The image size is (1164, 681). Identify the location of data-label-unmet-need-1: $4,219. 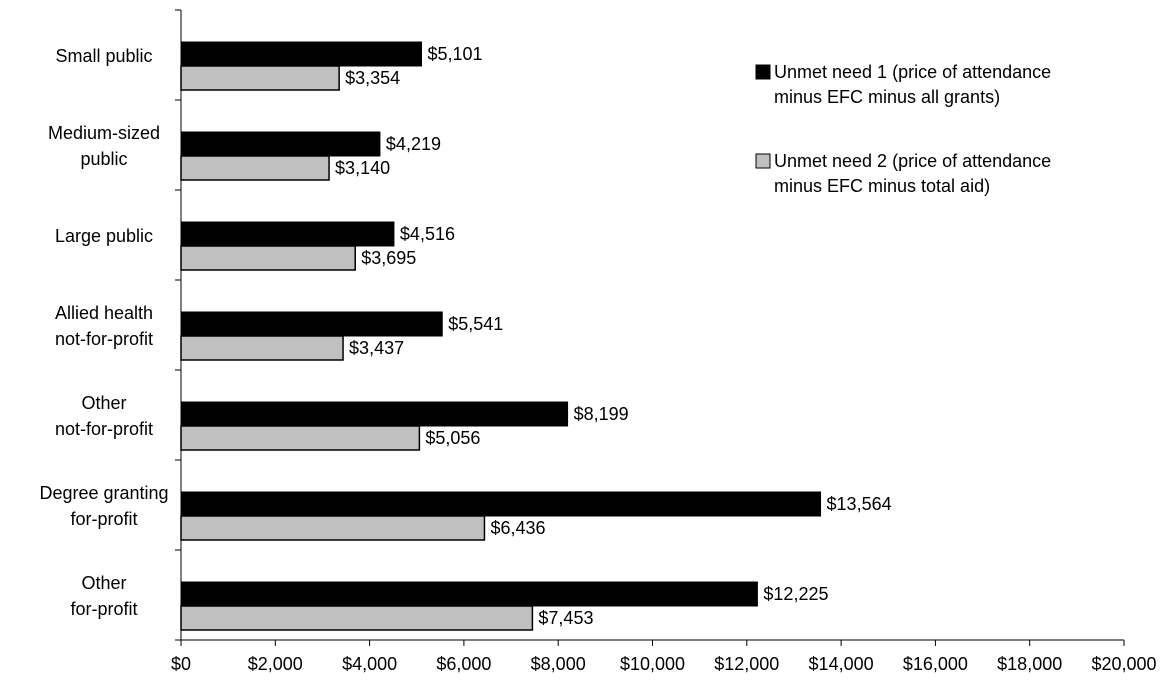
(413, 144).